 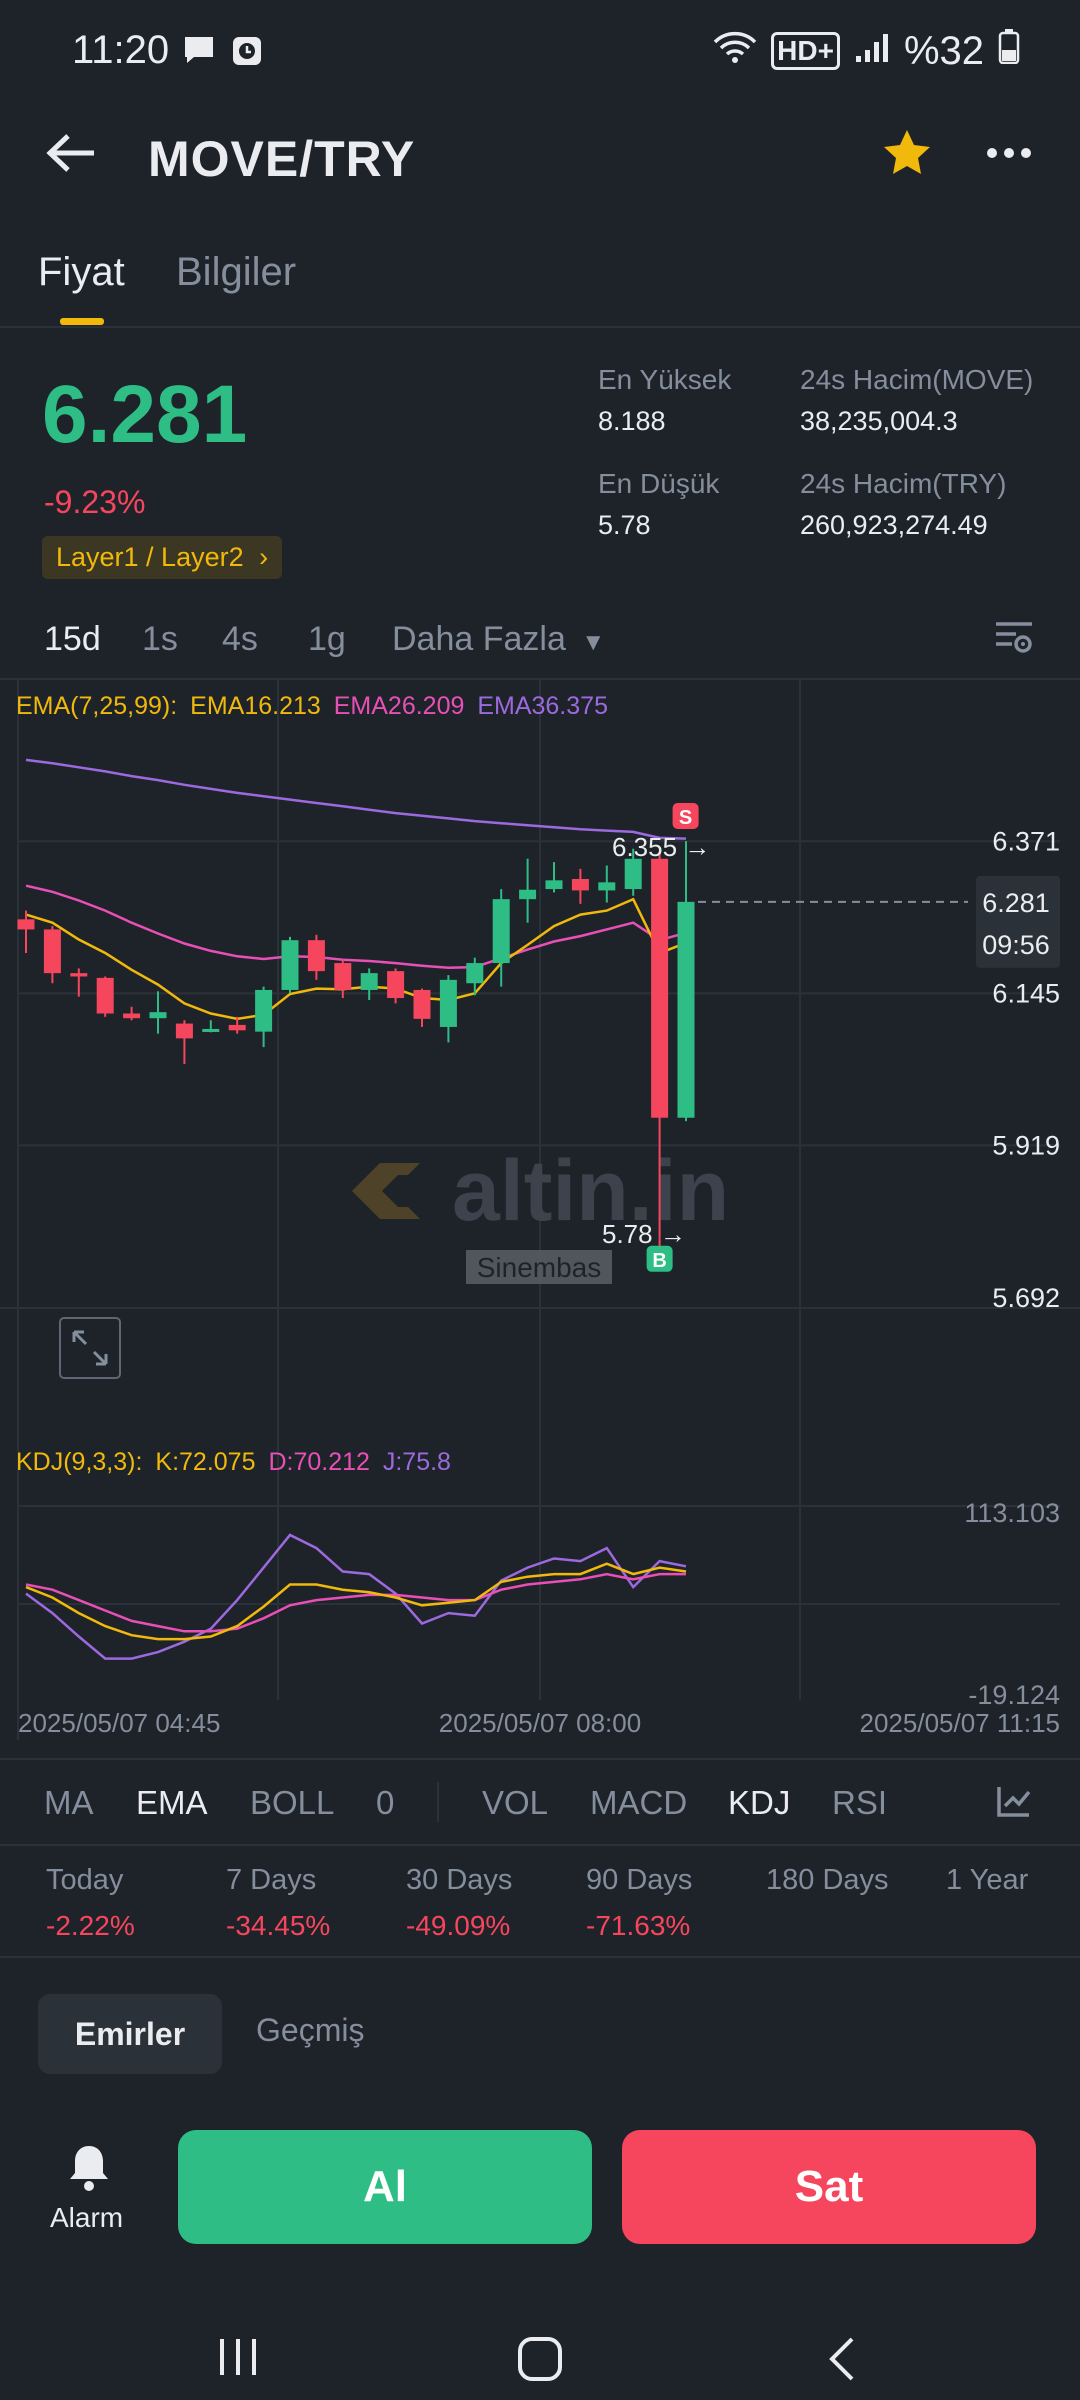 What do you see at coordinates (842, 2361) in the screenshot?
I see `nav-back-icon` at bounding box center [842, 2361].